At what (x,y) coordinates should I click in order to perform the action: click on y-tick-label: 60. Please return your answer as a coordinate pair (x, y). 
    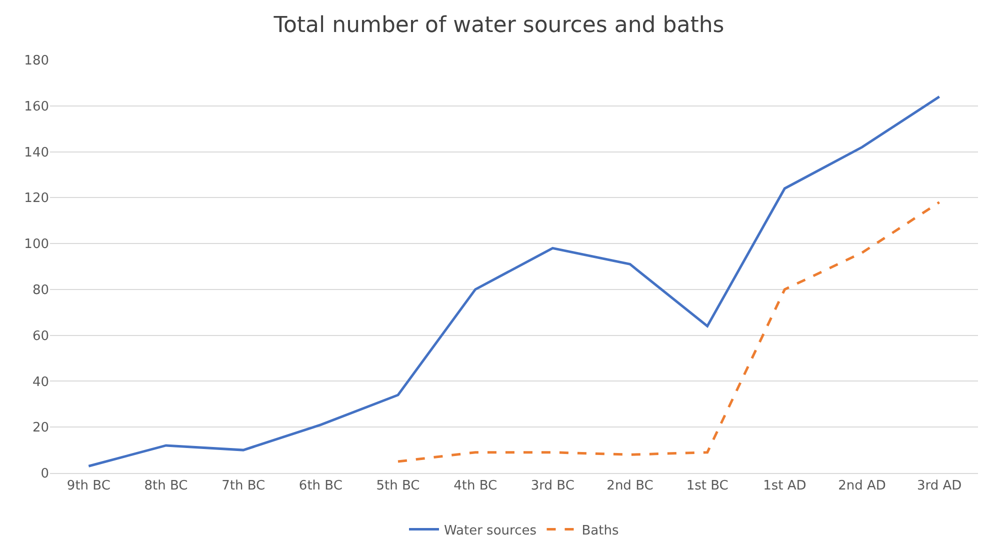
    Looking at the image, I should click on (40, 336).